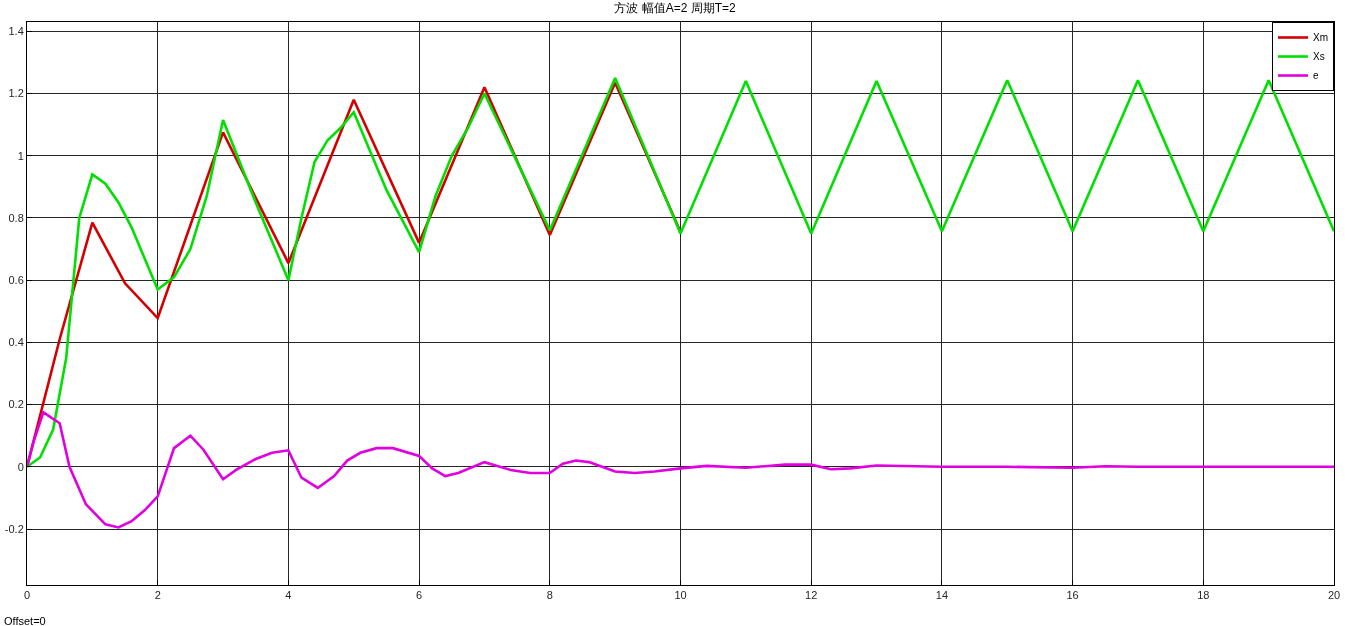 The height and width of the screenshot is (626, 1350). I want to click on y-tick-label: 0.6, so click(16, 280).